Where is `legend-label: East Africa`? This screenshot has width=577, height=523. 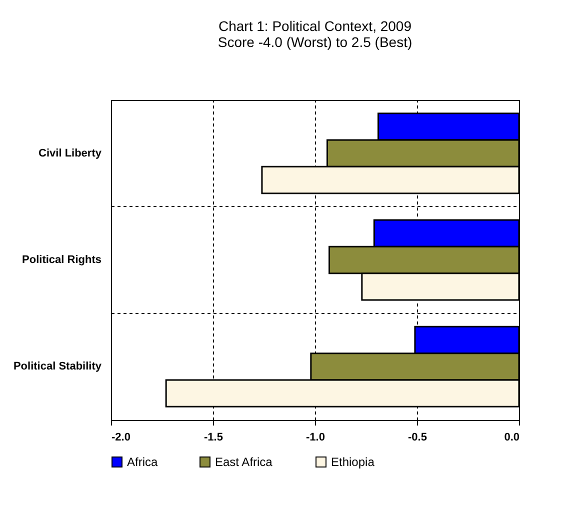
legend-label: East Africa is located at coordinates (244, 462).